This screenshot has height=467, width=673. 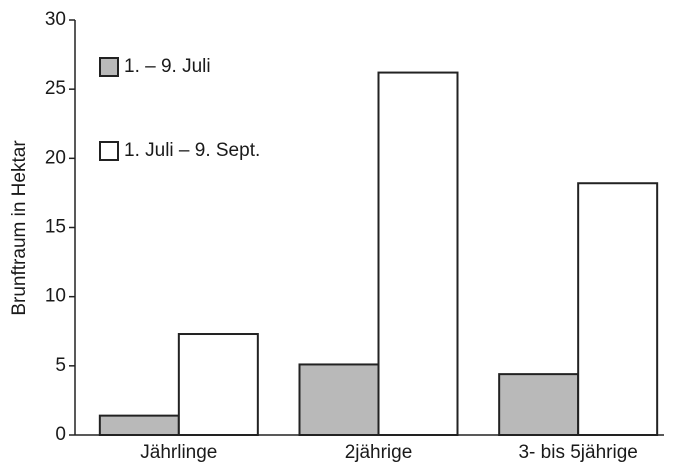 What do you see at coordinates (192, 150) in the screenshot?
I see `legend-label: 1. Juli – 9. Sept.` at bounding box center [192, 150].